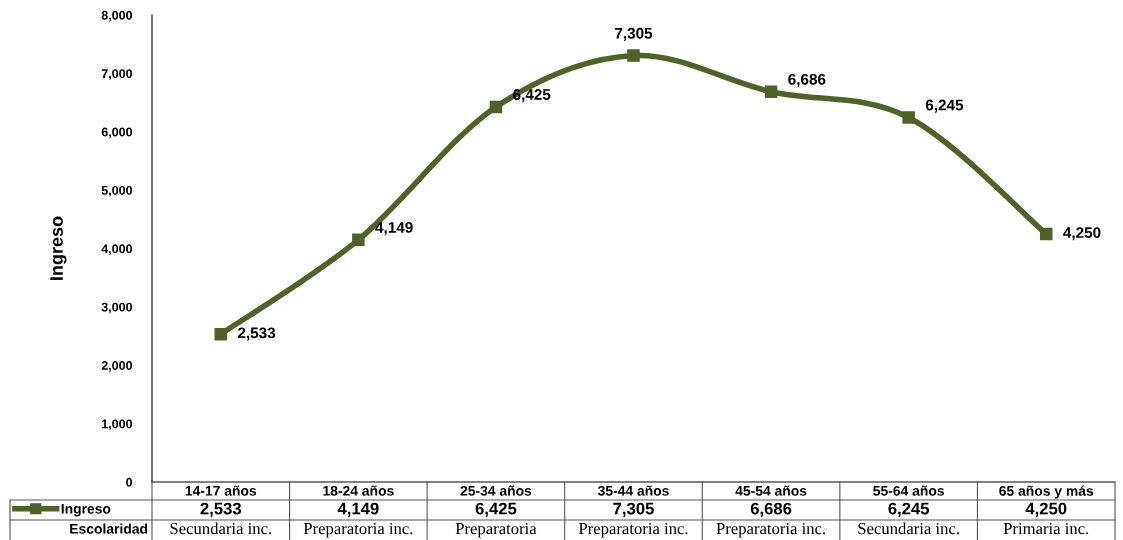 Image resolution: width=1123 pixels, height=540 pixels. Describe the element at coordinates (908, 490) in the screenshot. I see `x-tick-label: 55-64 años` at that location.